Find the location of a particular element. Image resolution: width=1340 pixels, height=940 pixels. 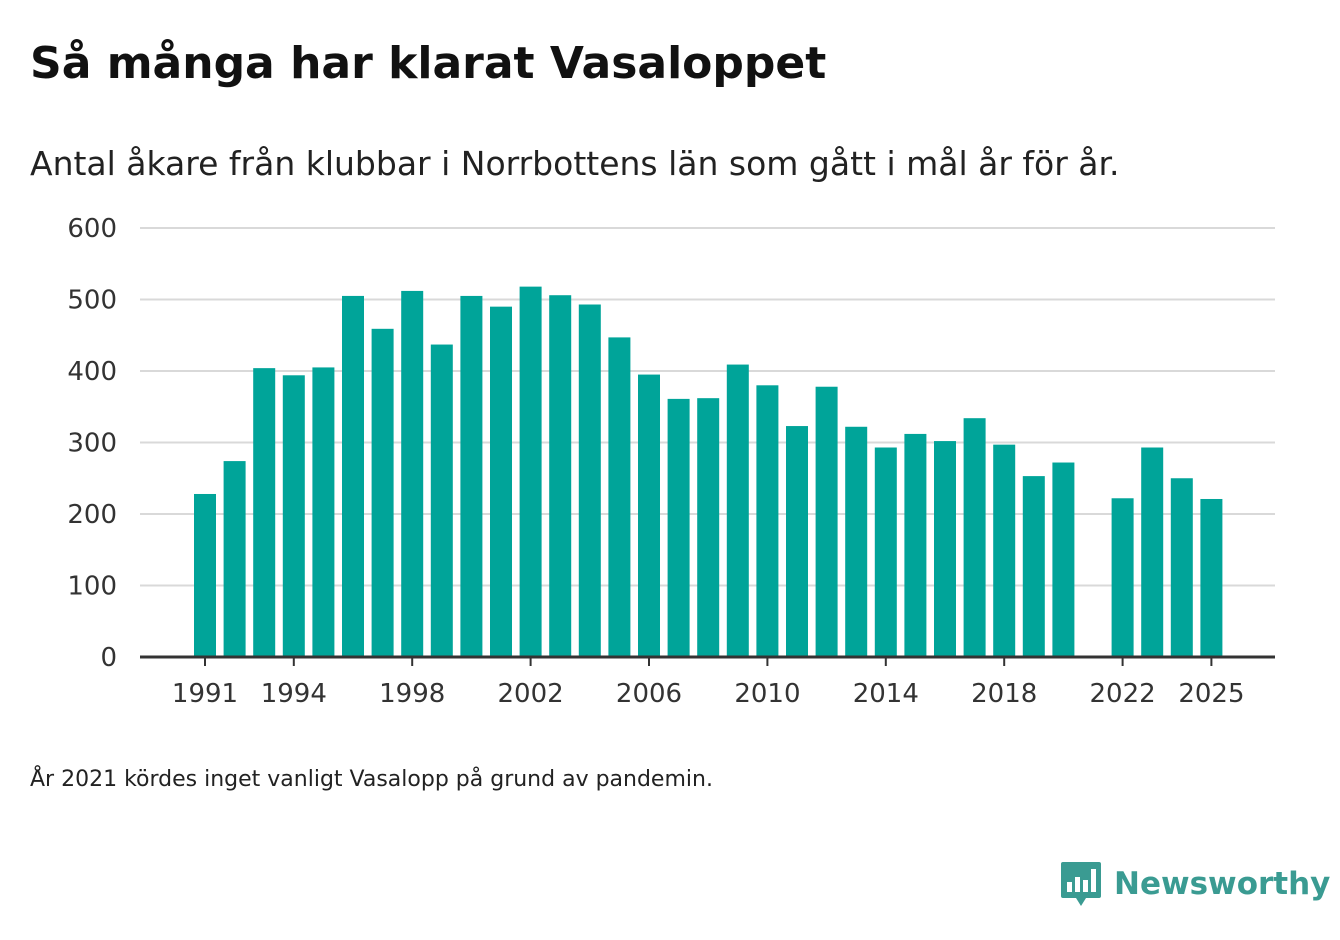

y-tick-label: 300 is located at coordinates (92, 444).